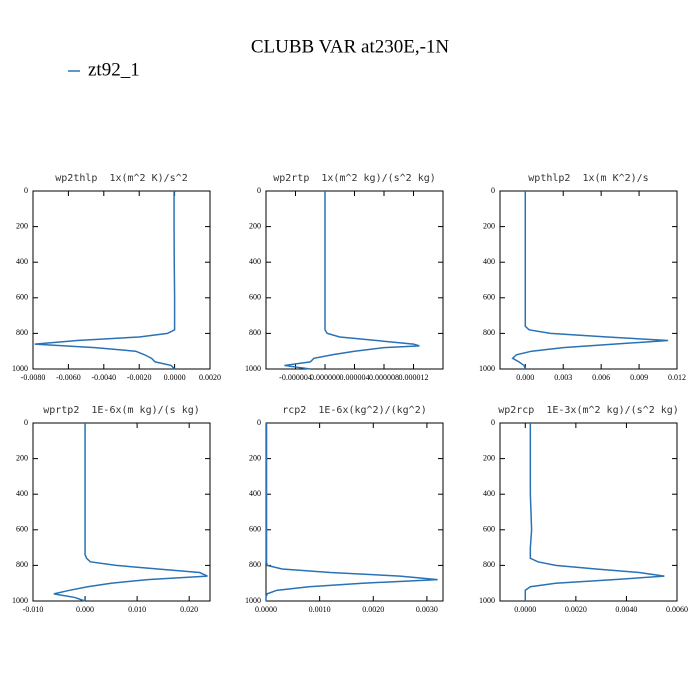 The height and width of the screenshot is (700, 700). What do you see at coordinates (414, 377) in the screenshot?
I see `x-tick-label: 0.000012` at bounding box center [414, 377].